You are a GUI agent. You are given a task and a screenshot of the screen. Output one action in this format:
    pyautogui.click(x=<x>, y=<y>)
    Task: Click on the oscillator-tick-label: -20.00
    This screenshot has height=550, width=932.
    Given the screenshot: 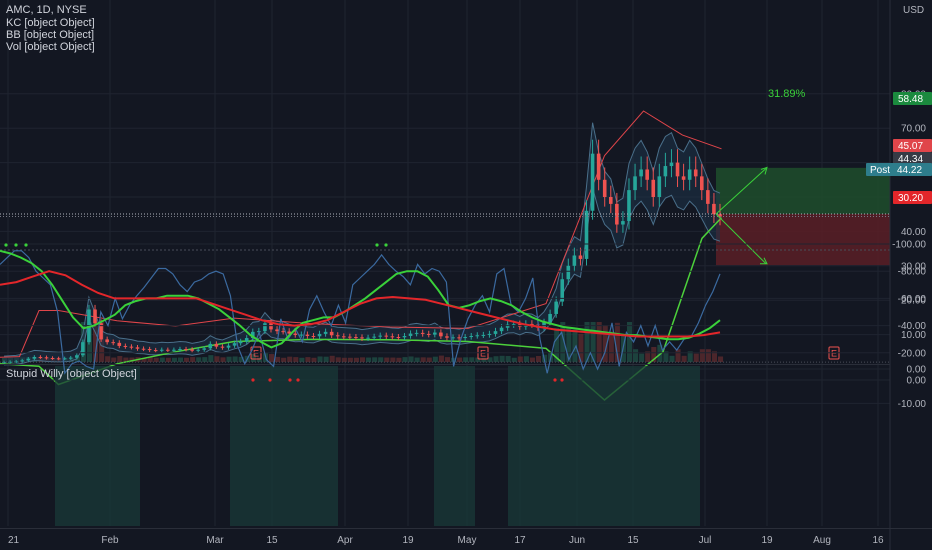 What is the action you would take?
    pyautogui.click(x=912, y=353)
    